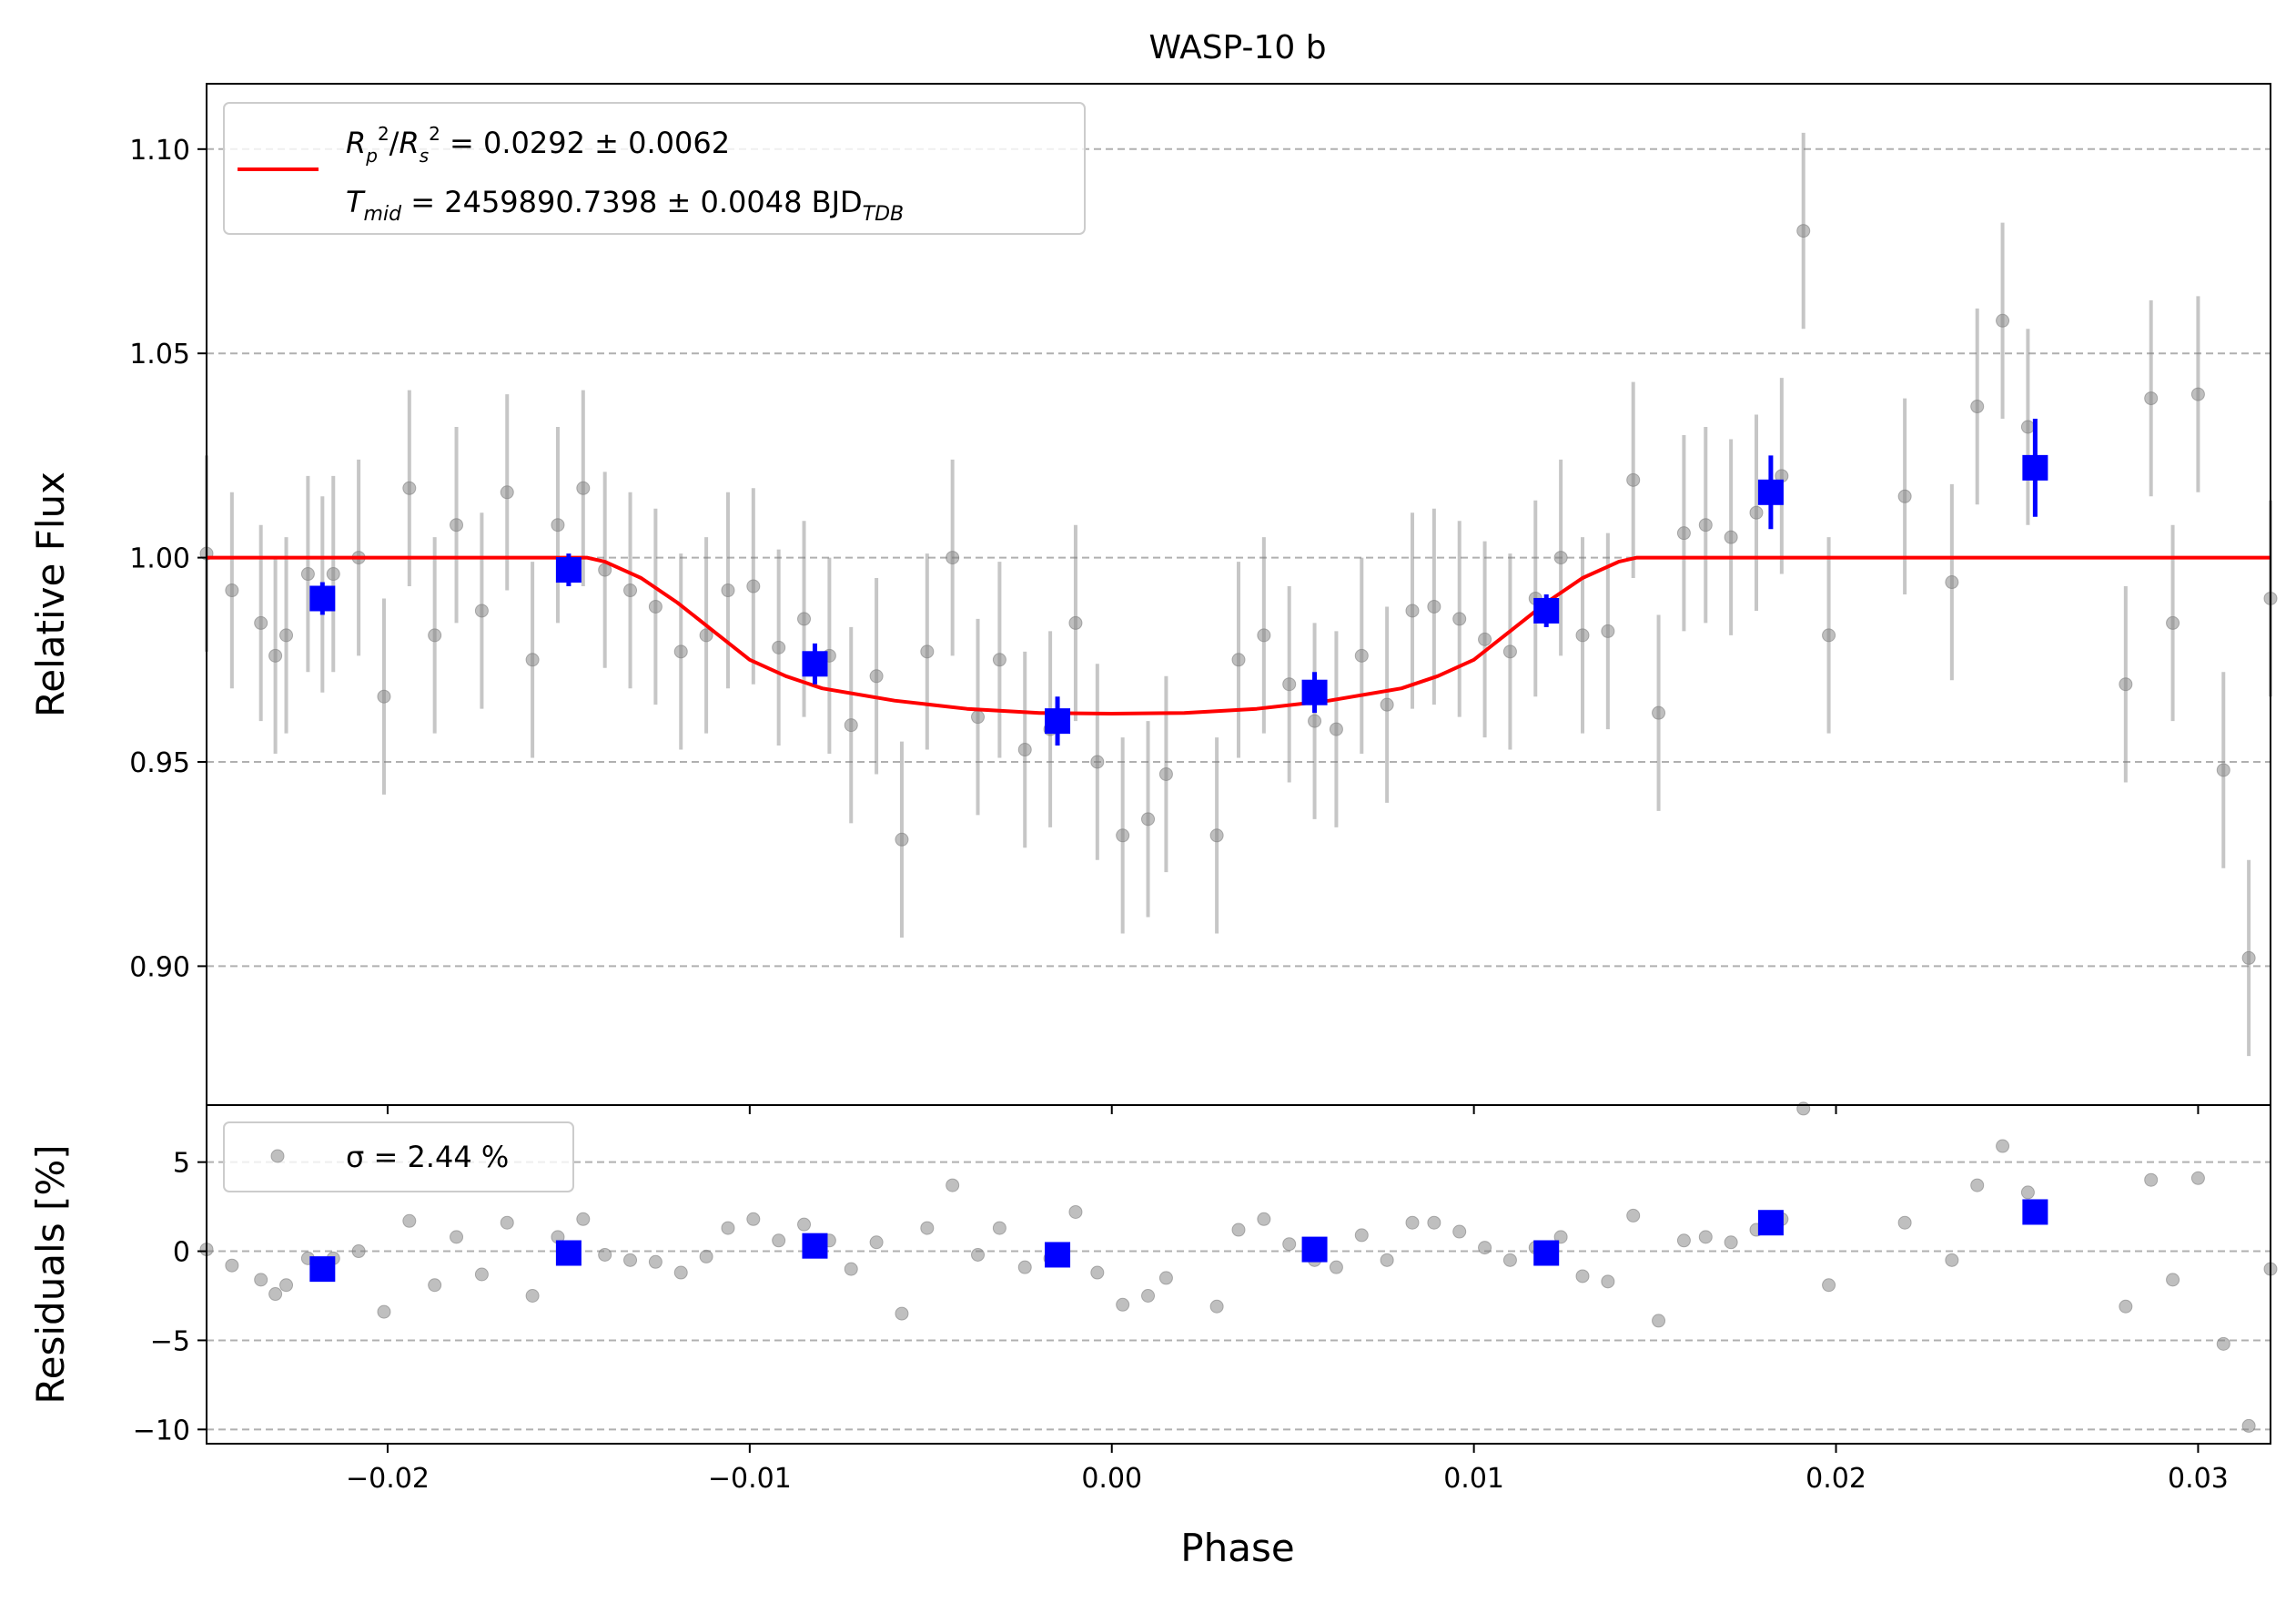 The height and width of the screenshot is (1603, 2296). I want to click on x-tick-label: 0.02, so click(1835, 1479).